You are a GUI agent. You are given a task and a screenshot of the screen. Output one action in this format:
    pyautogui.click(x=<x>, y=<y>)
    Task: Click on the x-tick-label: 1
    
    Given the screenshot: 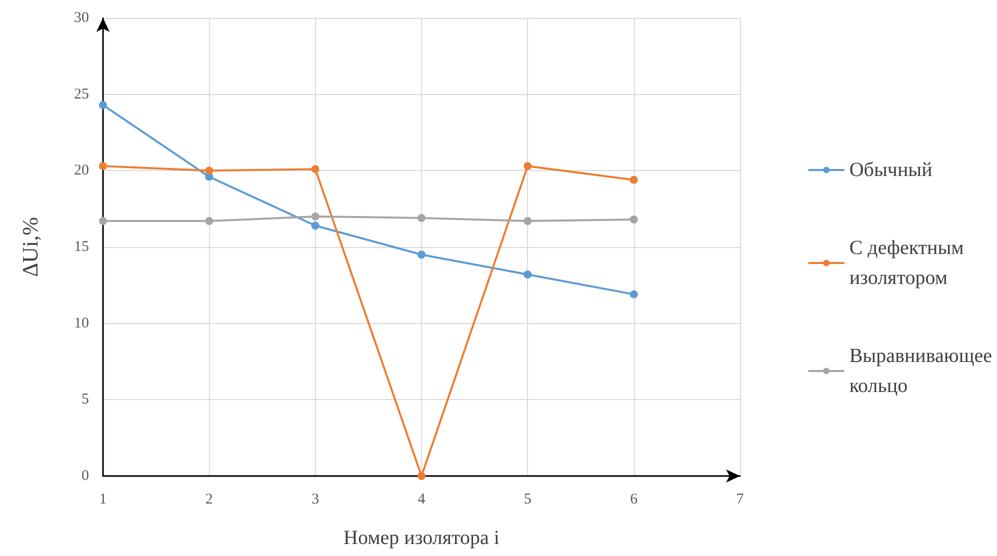 What is the action you would take?
    pyautogui.click(x=103, y=500)
    